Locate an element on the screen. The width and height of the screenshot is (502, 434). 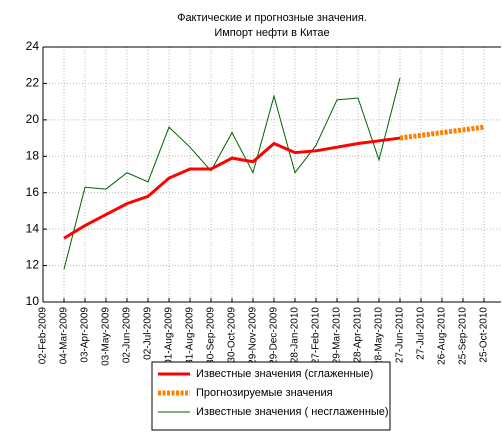
x-tick-label: 28-Apr-2010 is located at coordinates (358, 335).